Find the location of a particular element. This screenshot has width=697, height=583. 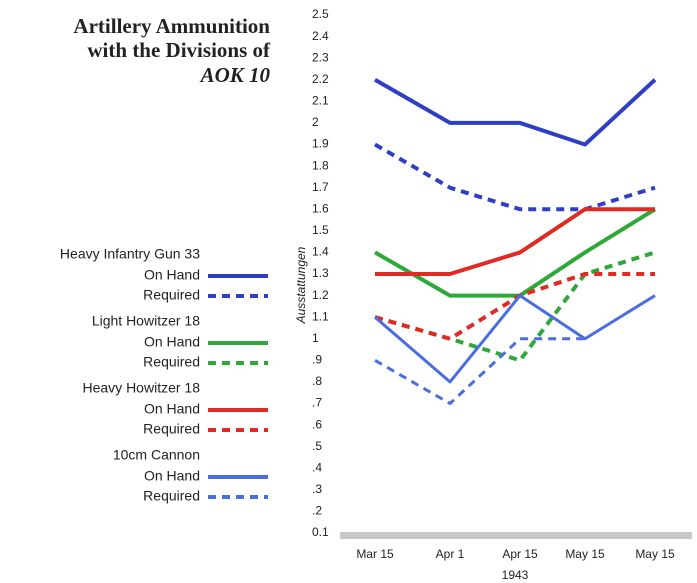

y-tick-label: 1.2 is located at coordinates (320, 295).